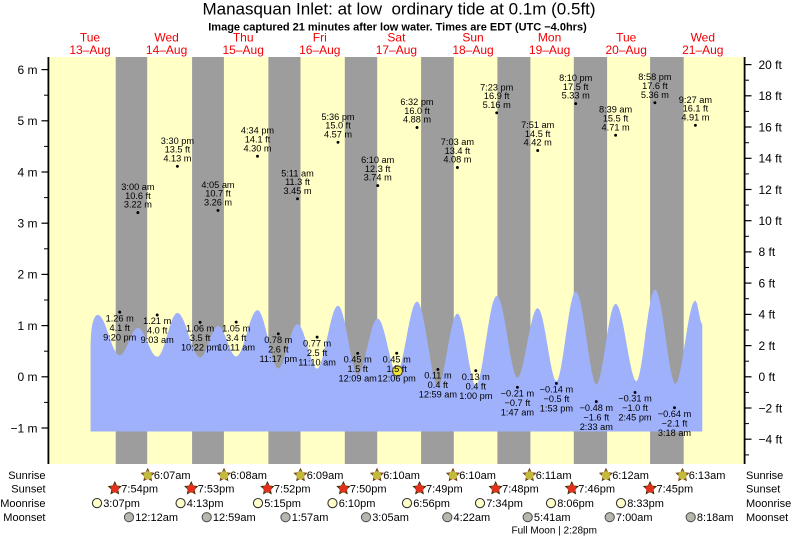  I want to click on svg-text: 4:13pm, so click(205, 504).